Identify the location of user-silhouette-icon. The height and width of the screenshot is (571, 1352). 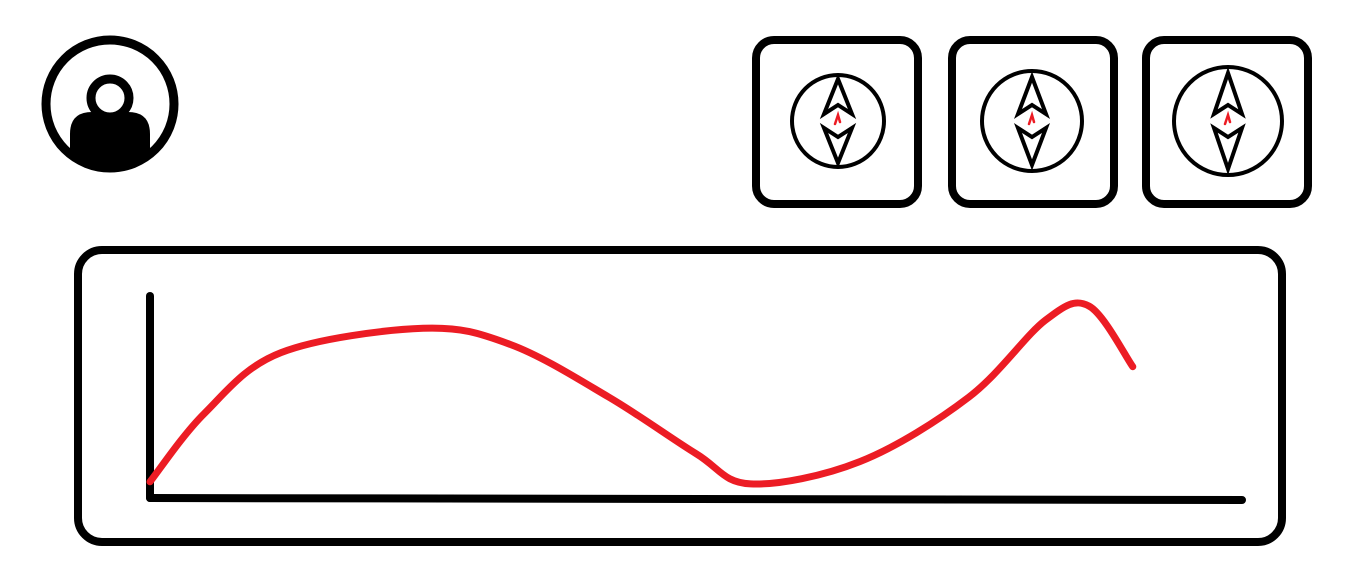
(110, 104).